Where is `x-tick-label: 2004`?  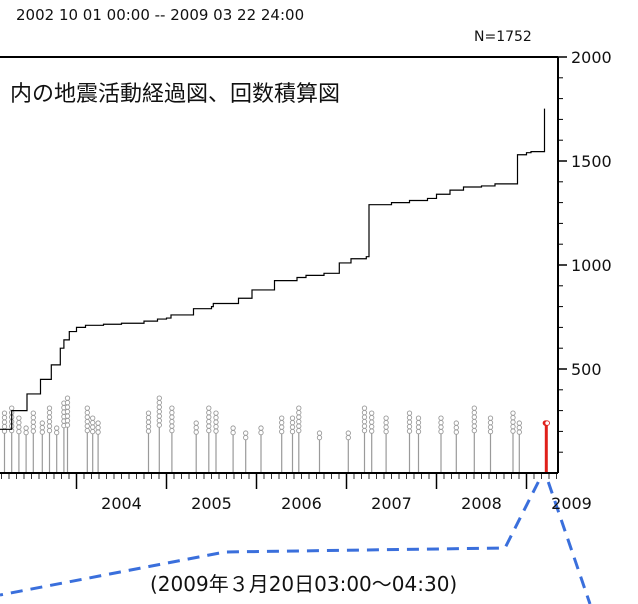
x-tick-label: 2004 is located at coordinates (121, 503).